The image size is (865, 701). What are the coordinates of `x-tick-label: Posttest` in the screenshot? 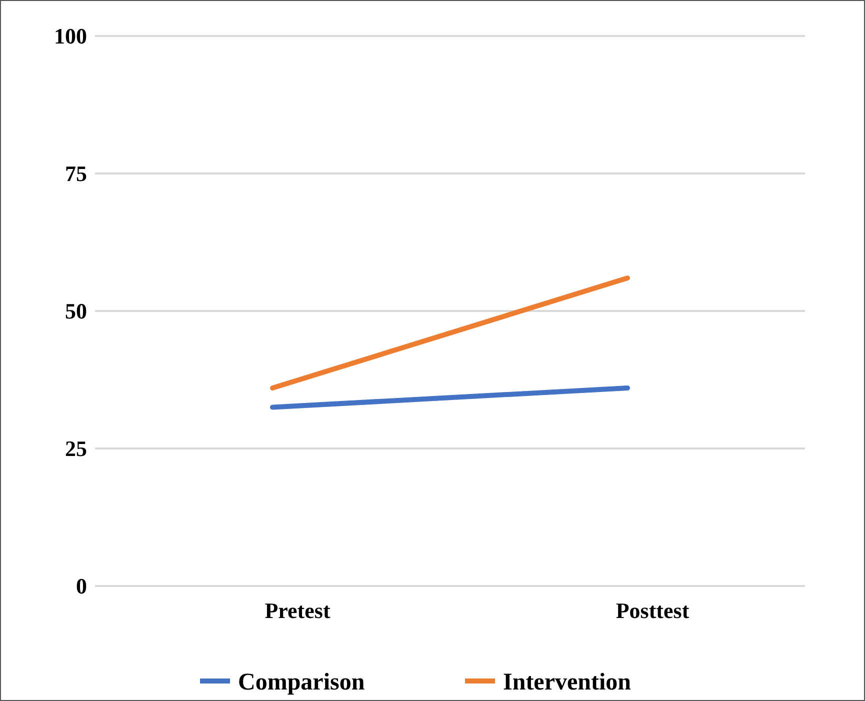 It's located at (653, 610).